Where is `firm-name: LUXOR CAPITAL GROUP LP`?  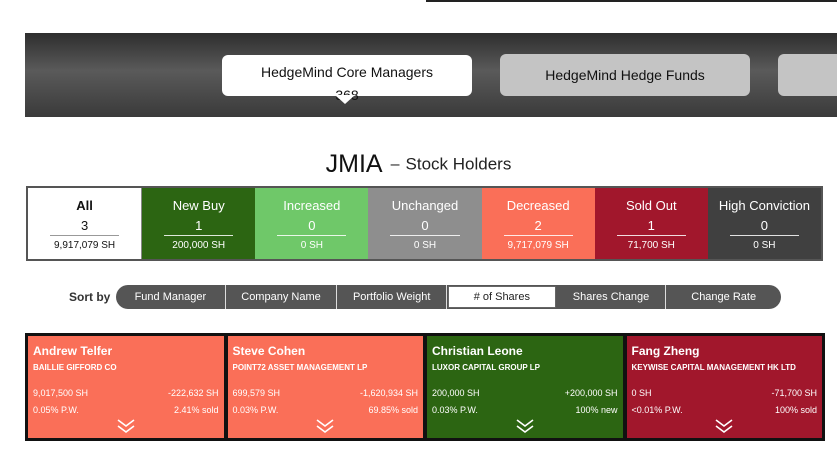
firm-name: LUXOR CAPITAL GROUP LP is located at coordinates (486, 367).